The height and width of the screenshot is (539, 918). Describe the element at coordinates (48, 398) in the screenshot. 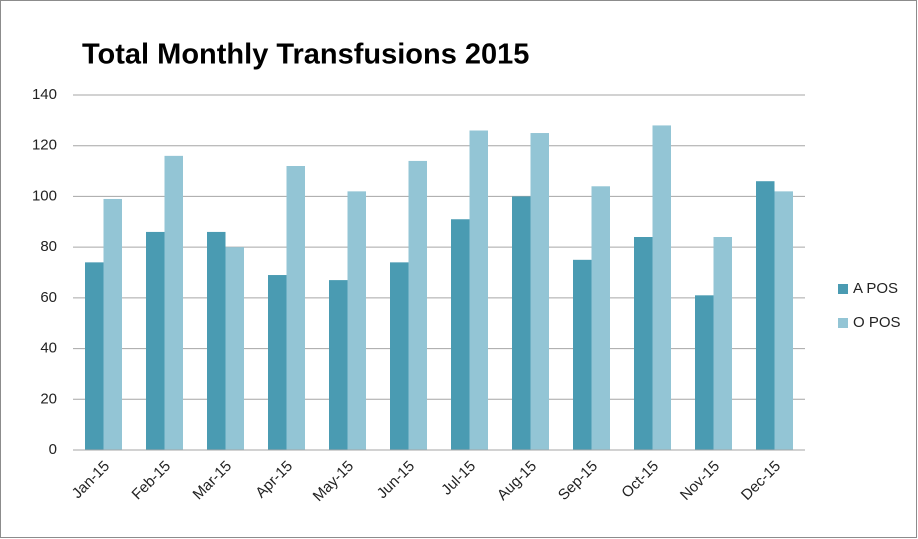

I see `y-tick-label: 20` at that location.